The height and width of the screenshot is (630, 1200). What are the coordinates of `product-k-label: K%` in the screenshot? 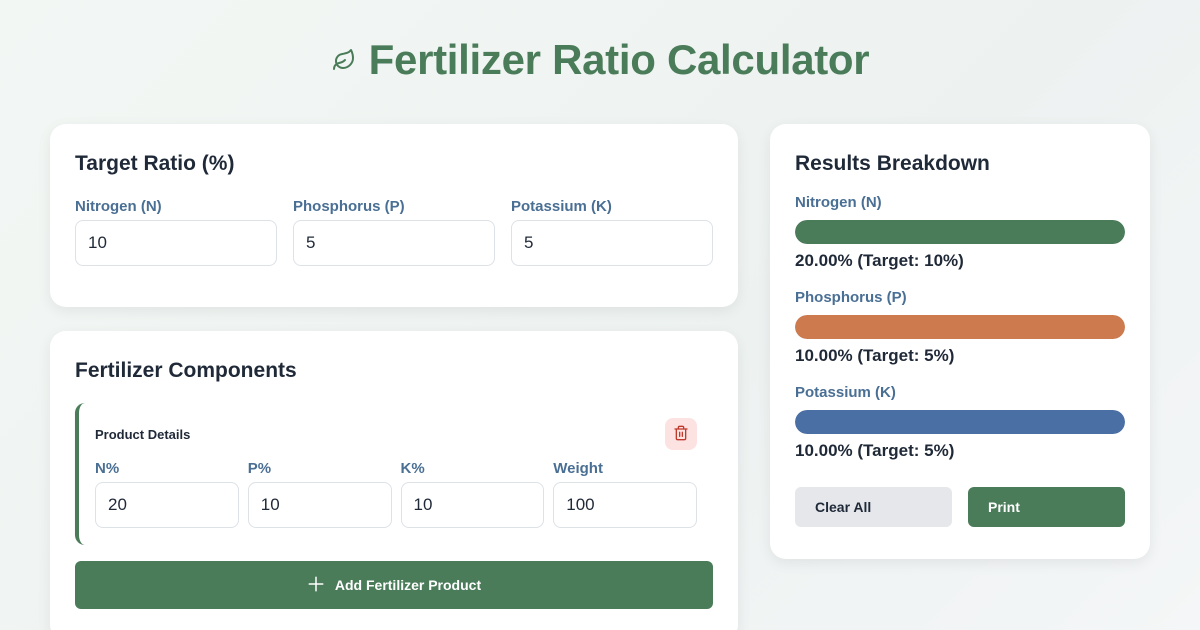 It's located at (412, 468).